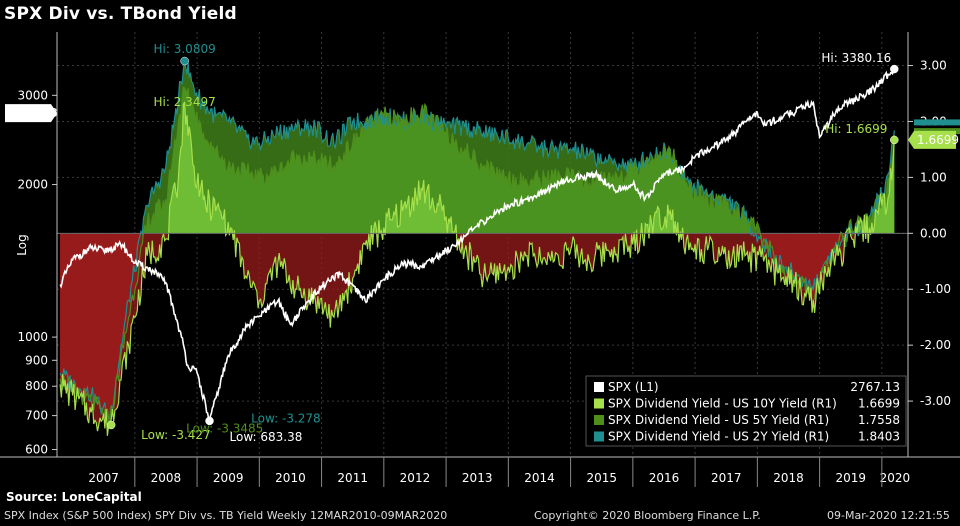 Image resolution: width=960 pixels, height=526 pixels. What do you see at coordinates (937, 122) in the screenshot?
I see `right-flag-2y` at bounding box center [937, 122].